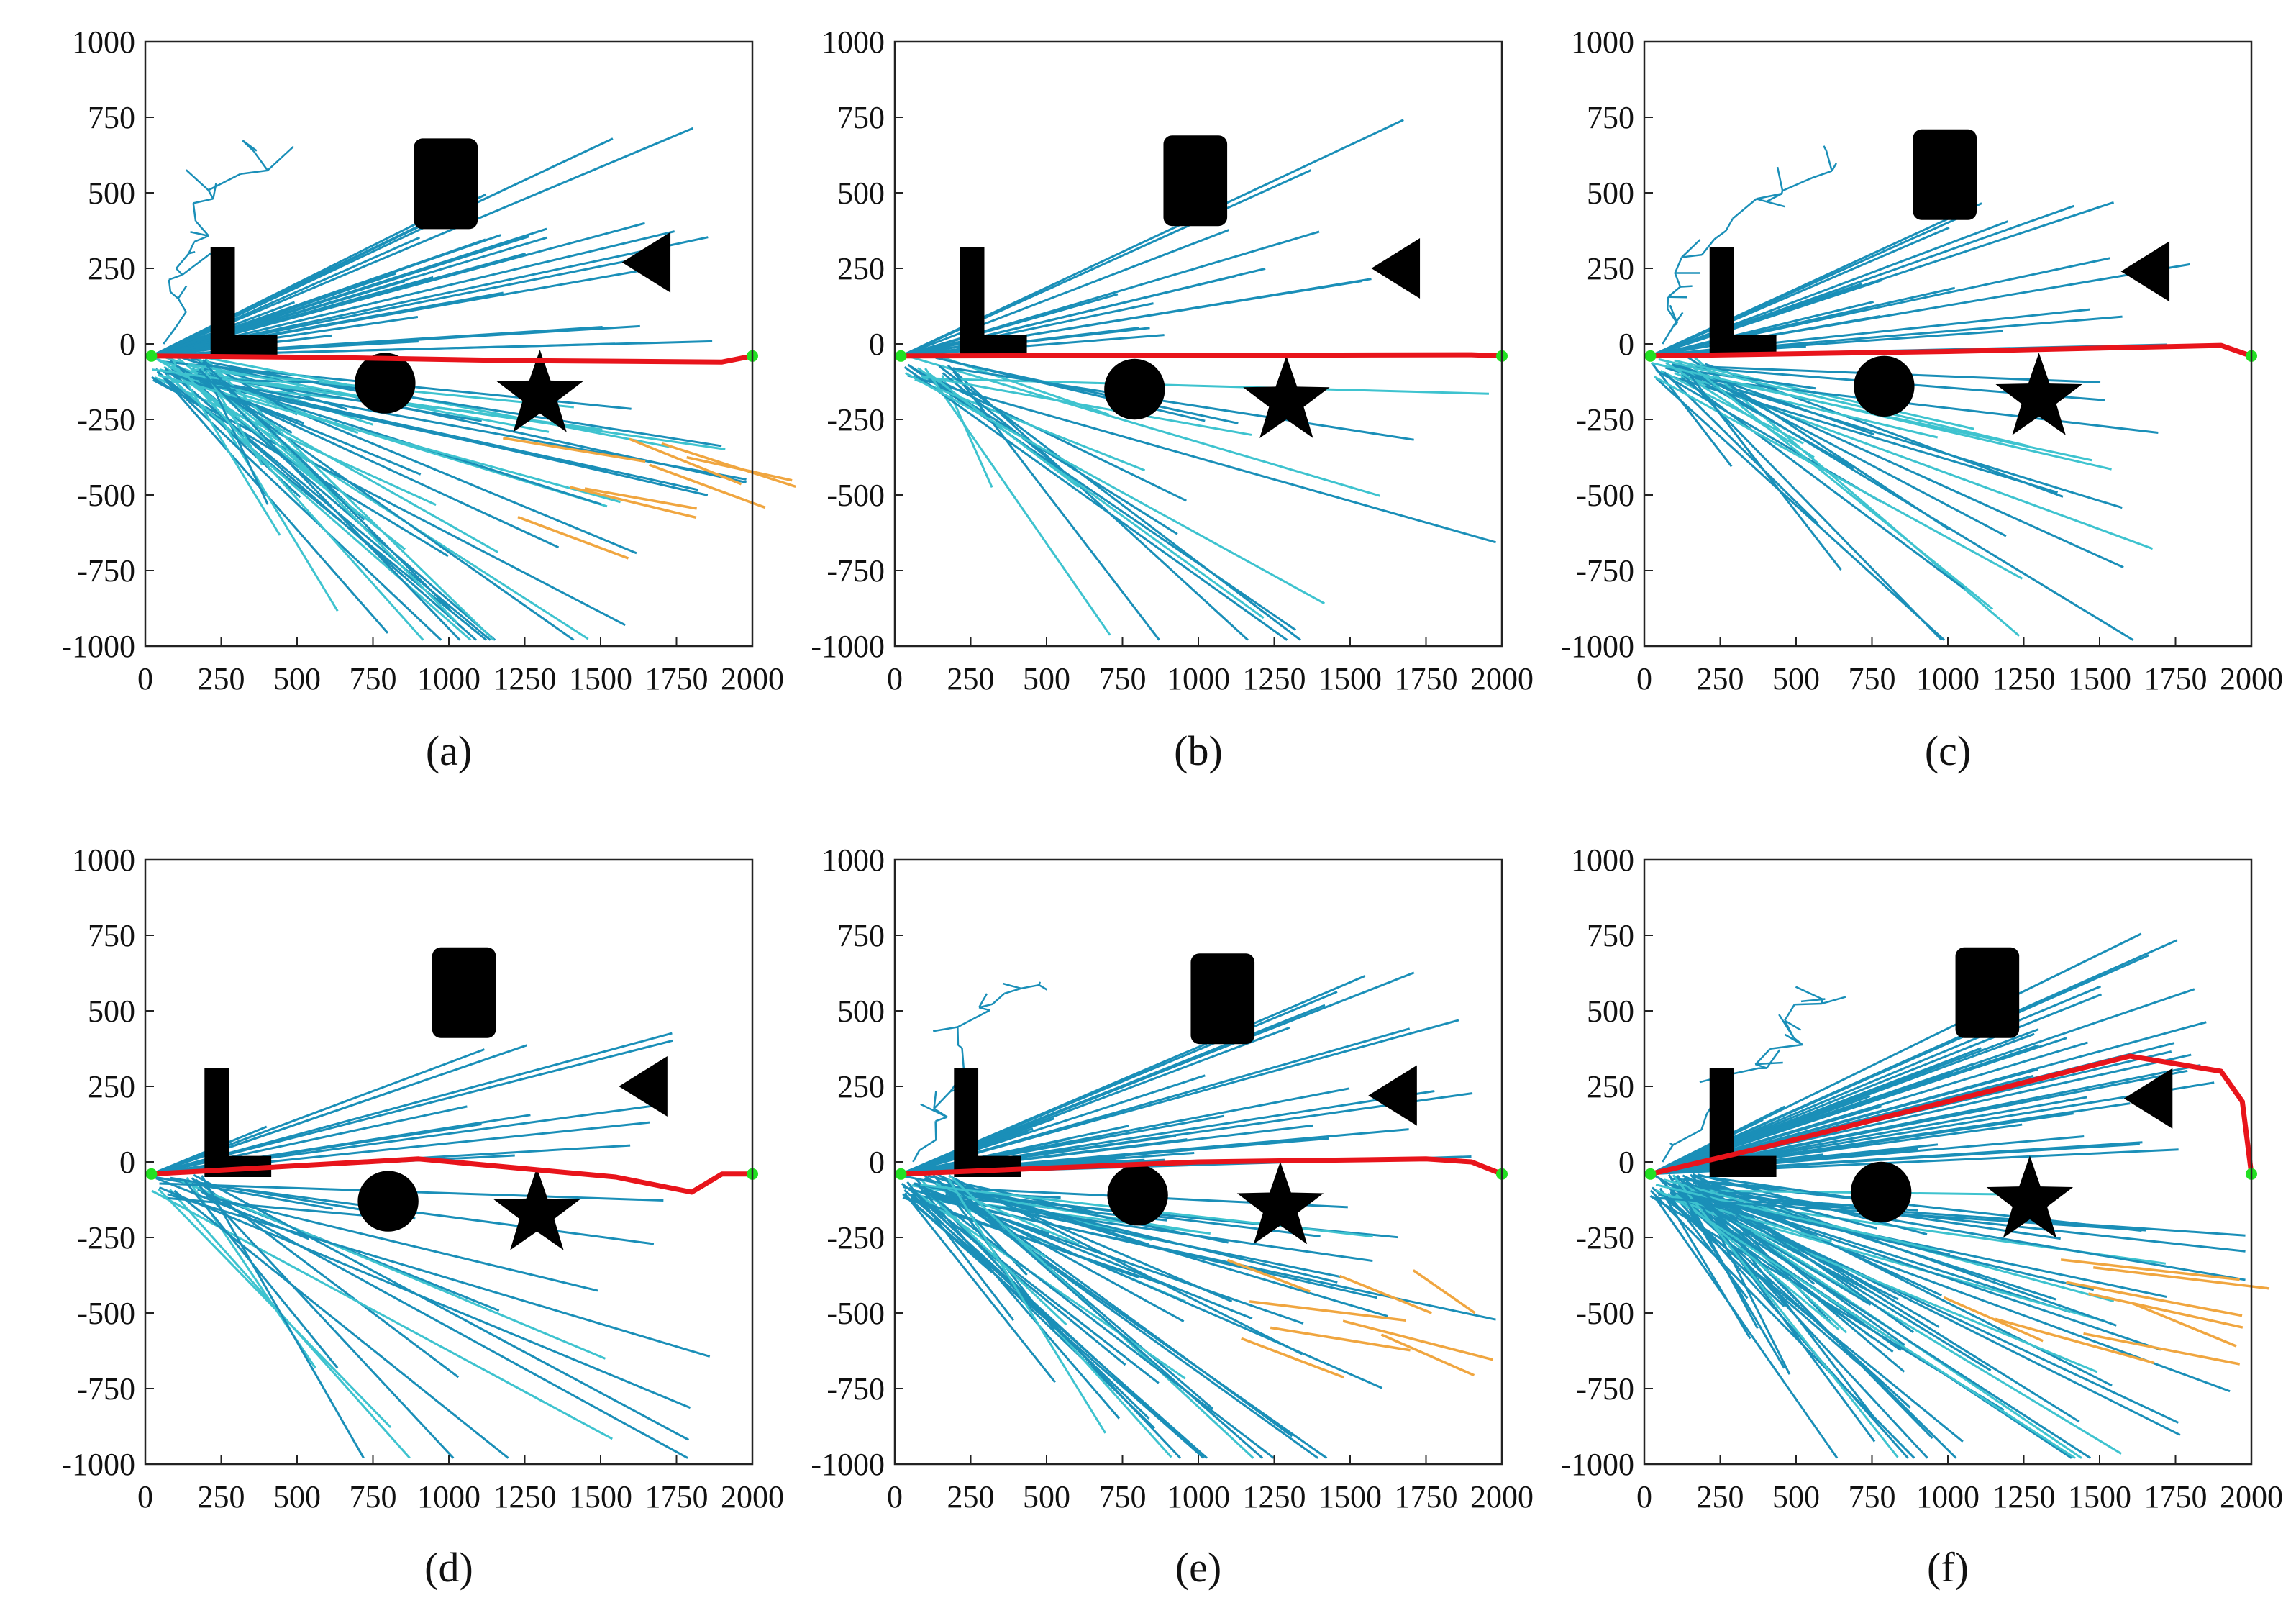 The height and width of the screenshot is (1608, 2296). Describe the element at coordinates (1046, 1496) in the screenshot. I see `x-tick-label: 500` at that location.